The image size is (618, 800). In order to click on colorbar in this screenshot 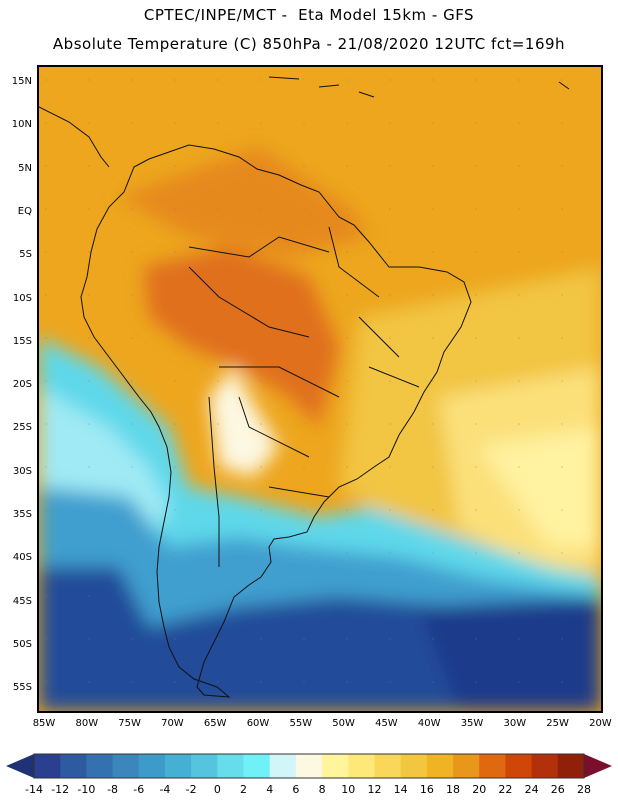, I will do `click(309, 766)`.